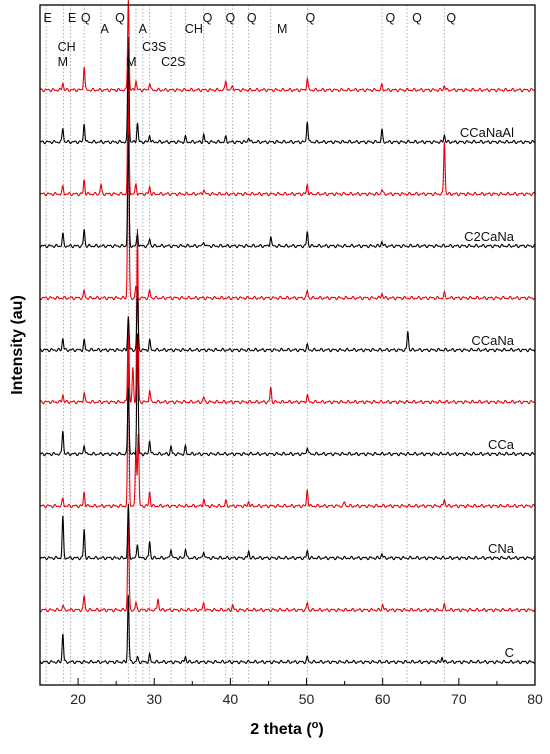  I want to click on x-axis-title: 2 theta (o), so click(286, 728).